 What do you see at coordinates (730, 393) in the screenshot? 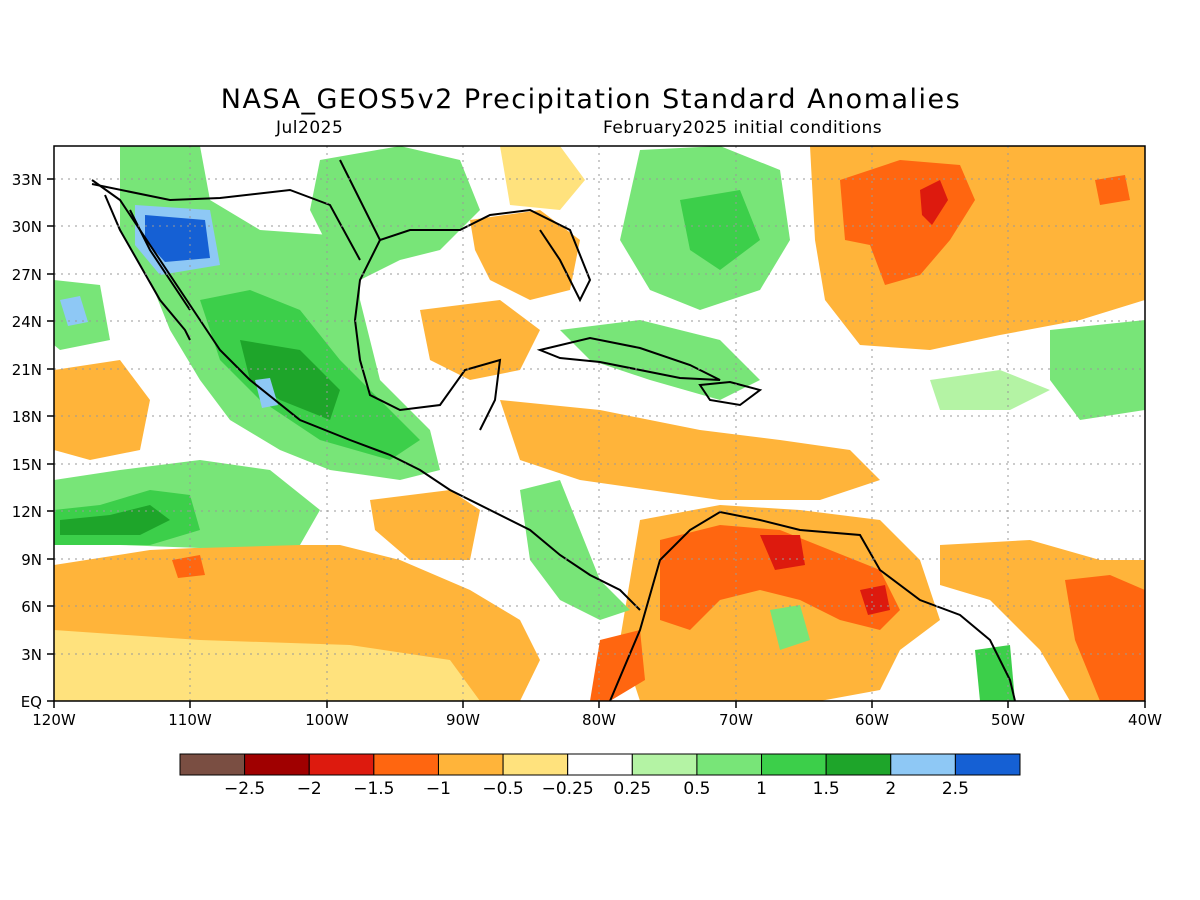
I see `coast-hispaniola` at bounding box center [730, 393].